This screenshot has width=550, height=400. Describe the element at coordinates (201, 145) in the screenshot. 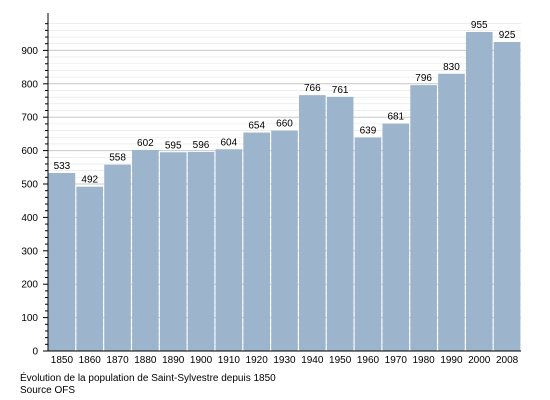

I see `value-label-1900: 596` at that location.